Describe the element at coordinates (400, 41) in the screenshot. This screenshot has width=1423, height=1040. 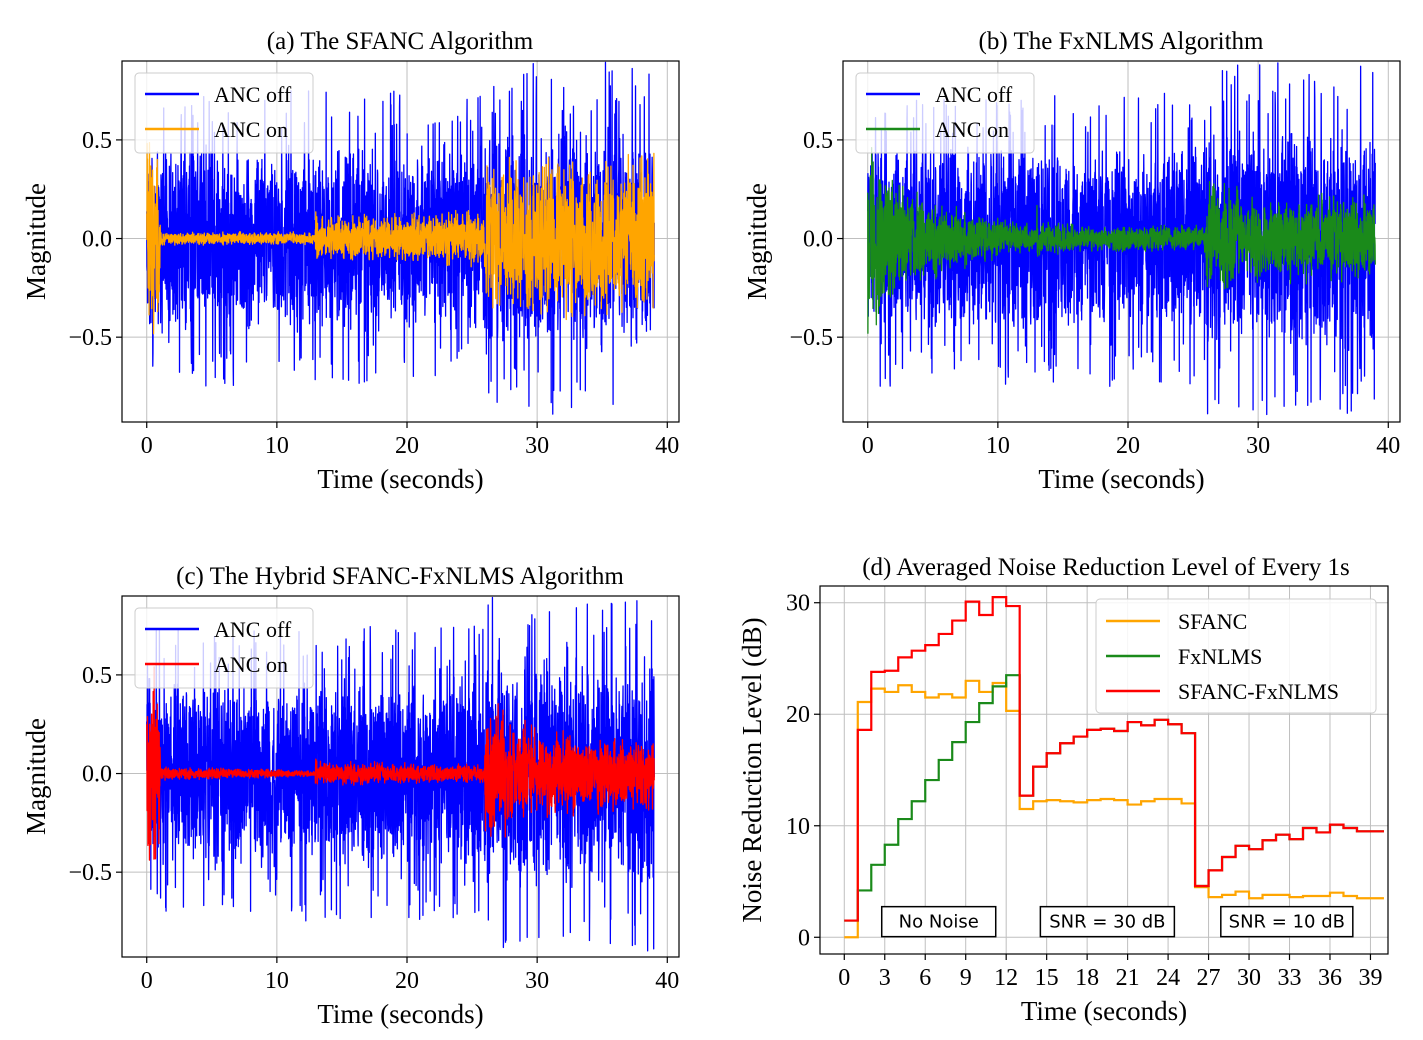
I see `panel-a-title: (a) The SFANC Algorithm` at that location.